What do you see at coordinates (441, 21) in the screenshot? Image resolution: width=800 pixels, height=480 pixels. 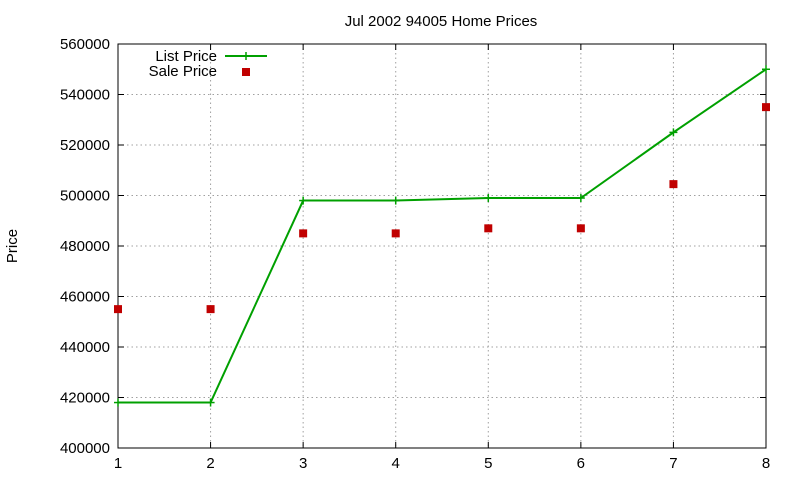 I see `chart-title: Jul 2002 94005 Home Prices` at bounding box center [441, 21].